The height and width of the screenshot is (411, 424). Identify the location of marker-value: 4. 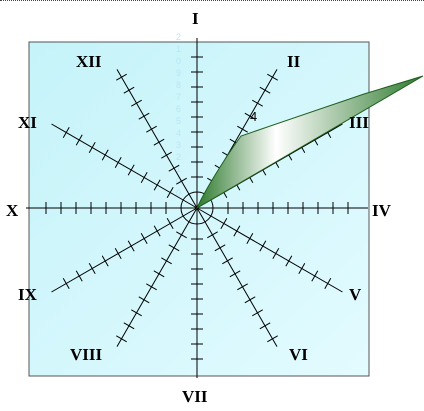
(253, 116).